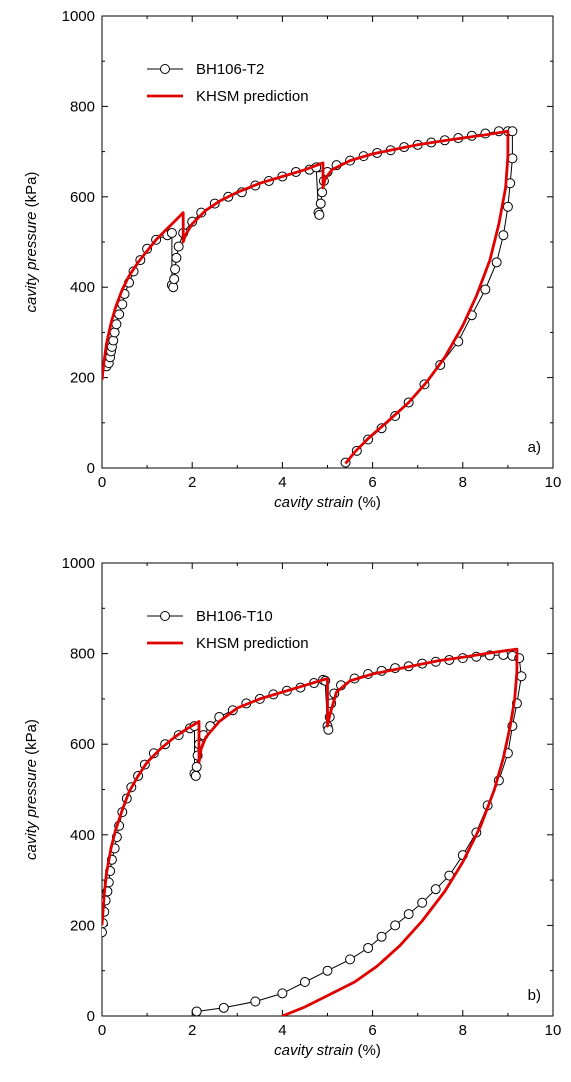  Describe the element at coordinates (230, 69) in the screenshot. I see `legend-label-measured: BH106-T2` at that location.